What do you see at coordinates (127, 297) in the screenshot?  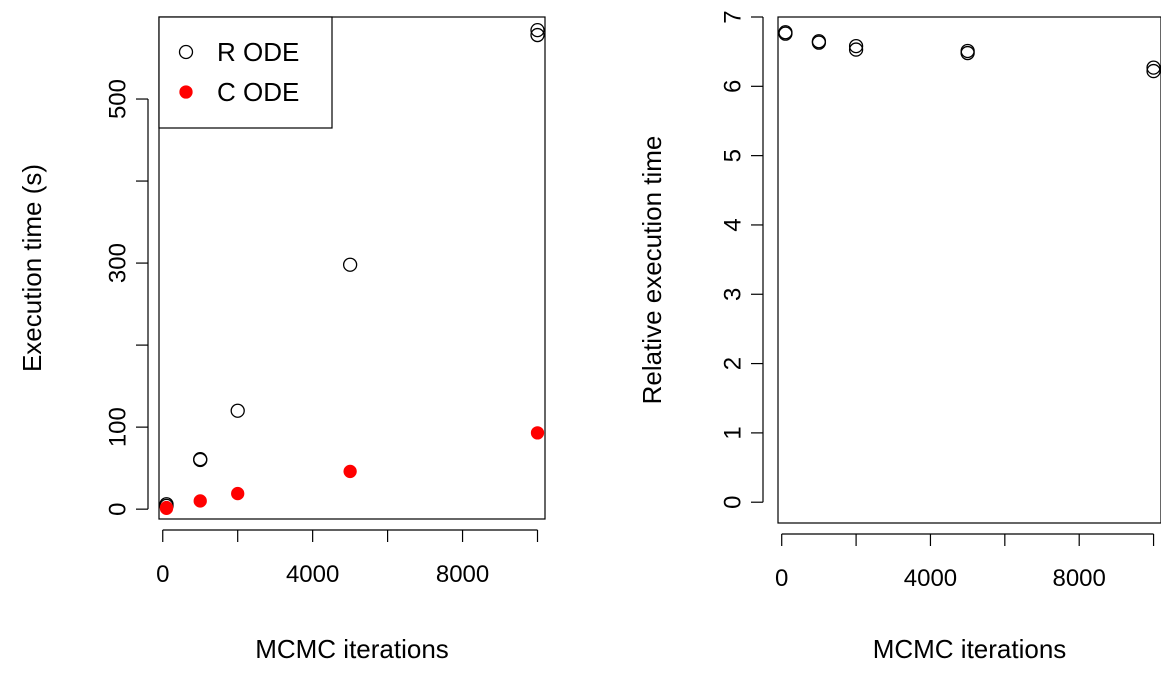 I see `y-axis: 0 100 300 500` at bounding box center [127, 297].